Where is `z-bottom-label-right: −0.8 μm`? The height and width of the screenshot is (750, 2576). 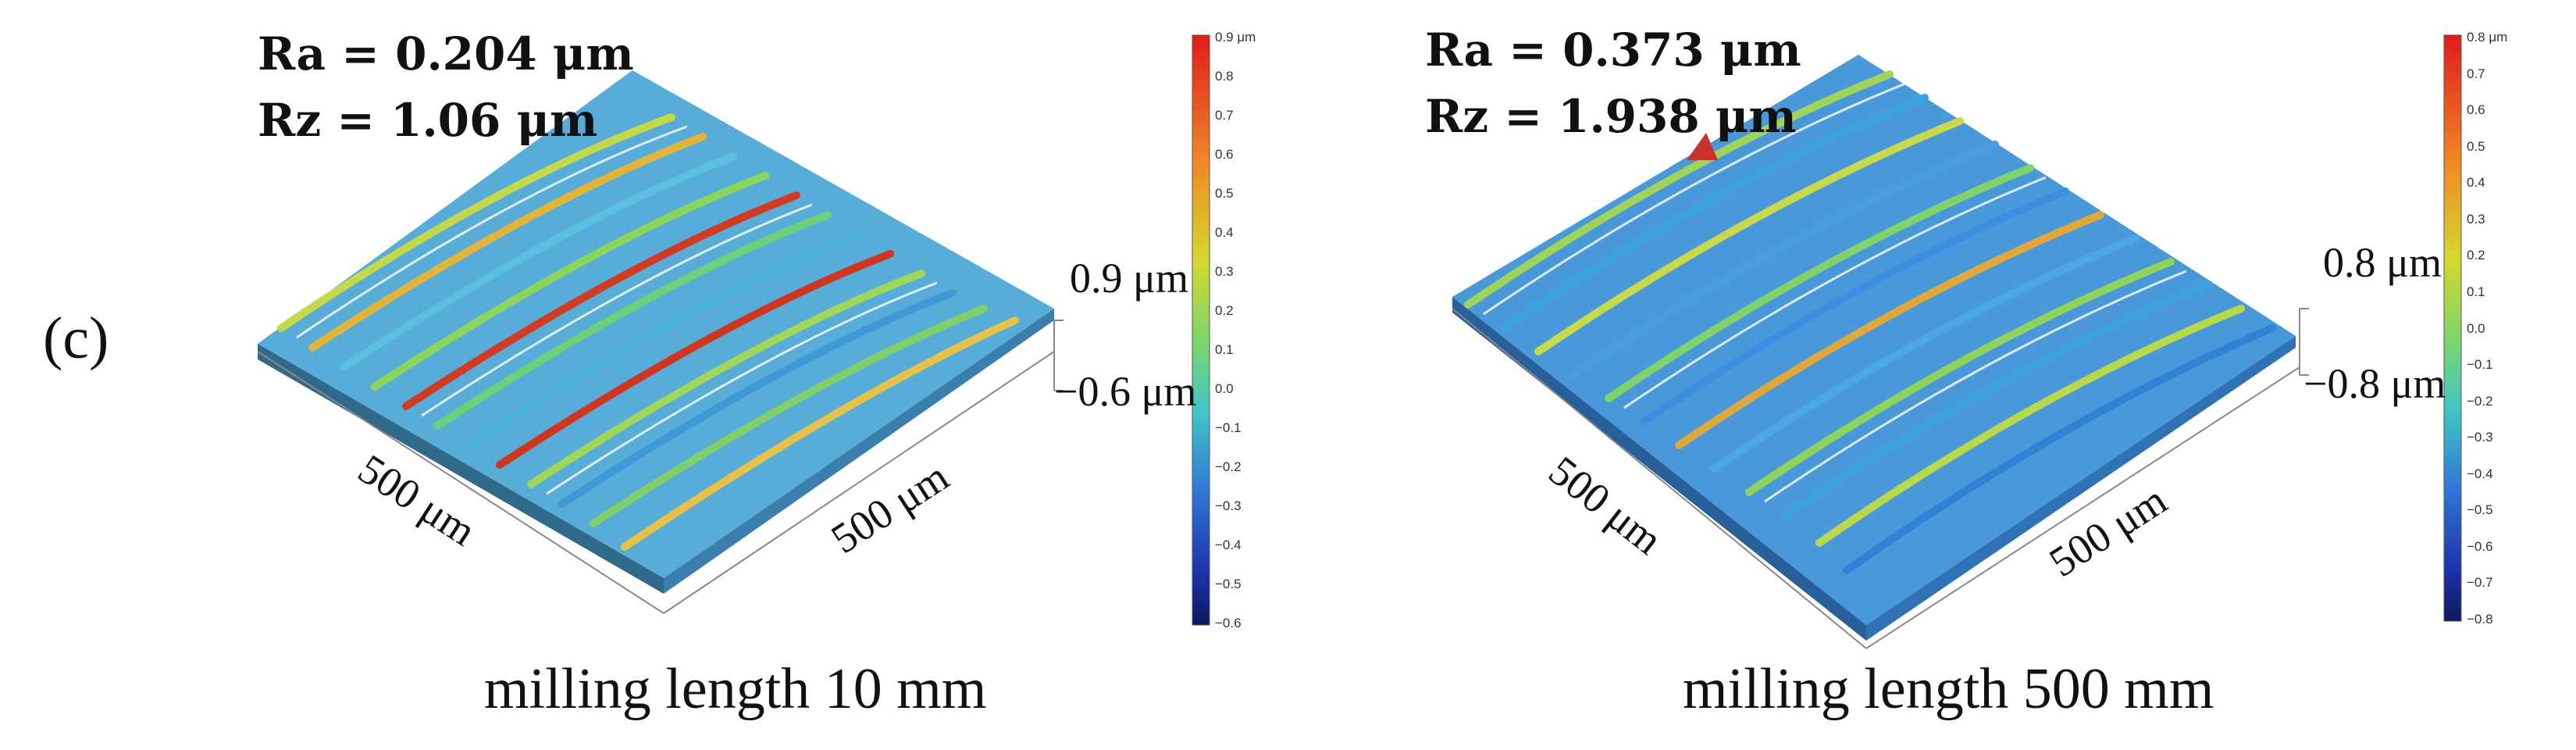
z-bottom-label-right: −0.8 μm is located at coordinates (2374, 383).